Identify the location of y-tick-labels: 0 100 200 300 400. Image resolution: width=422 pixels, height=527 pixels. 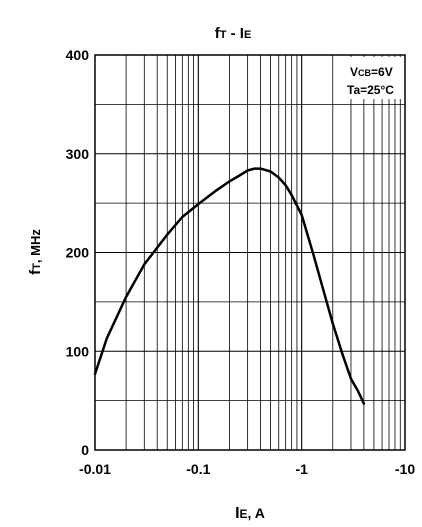
(78, 252).